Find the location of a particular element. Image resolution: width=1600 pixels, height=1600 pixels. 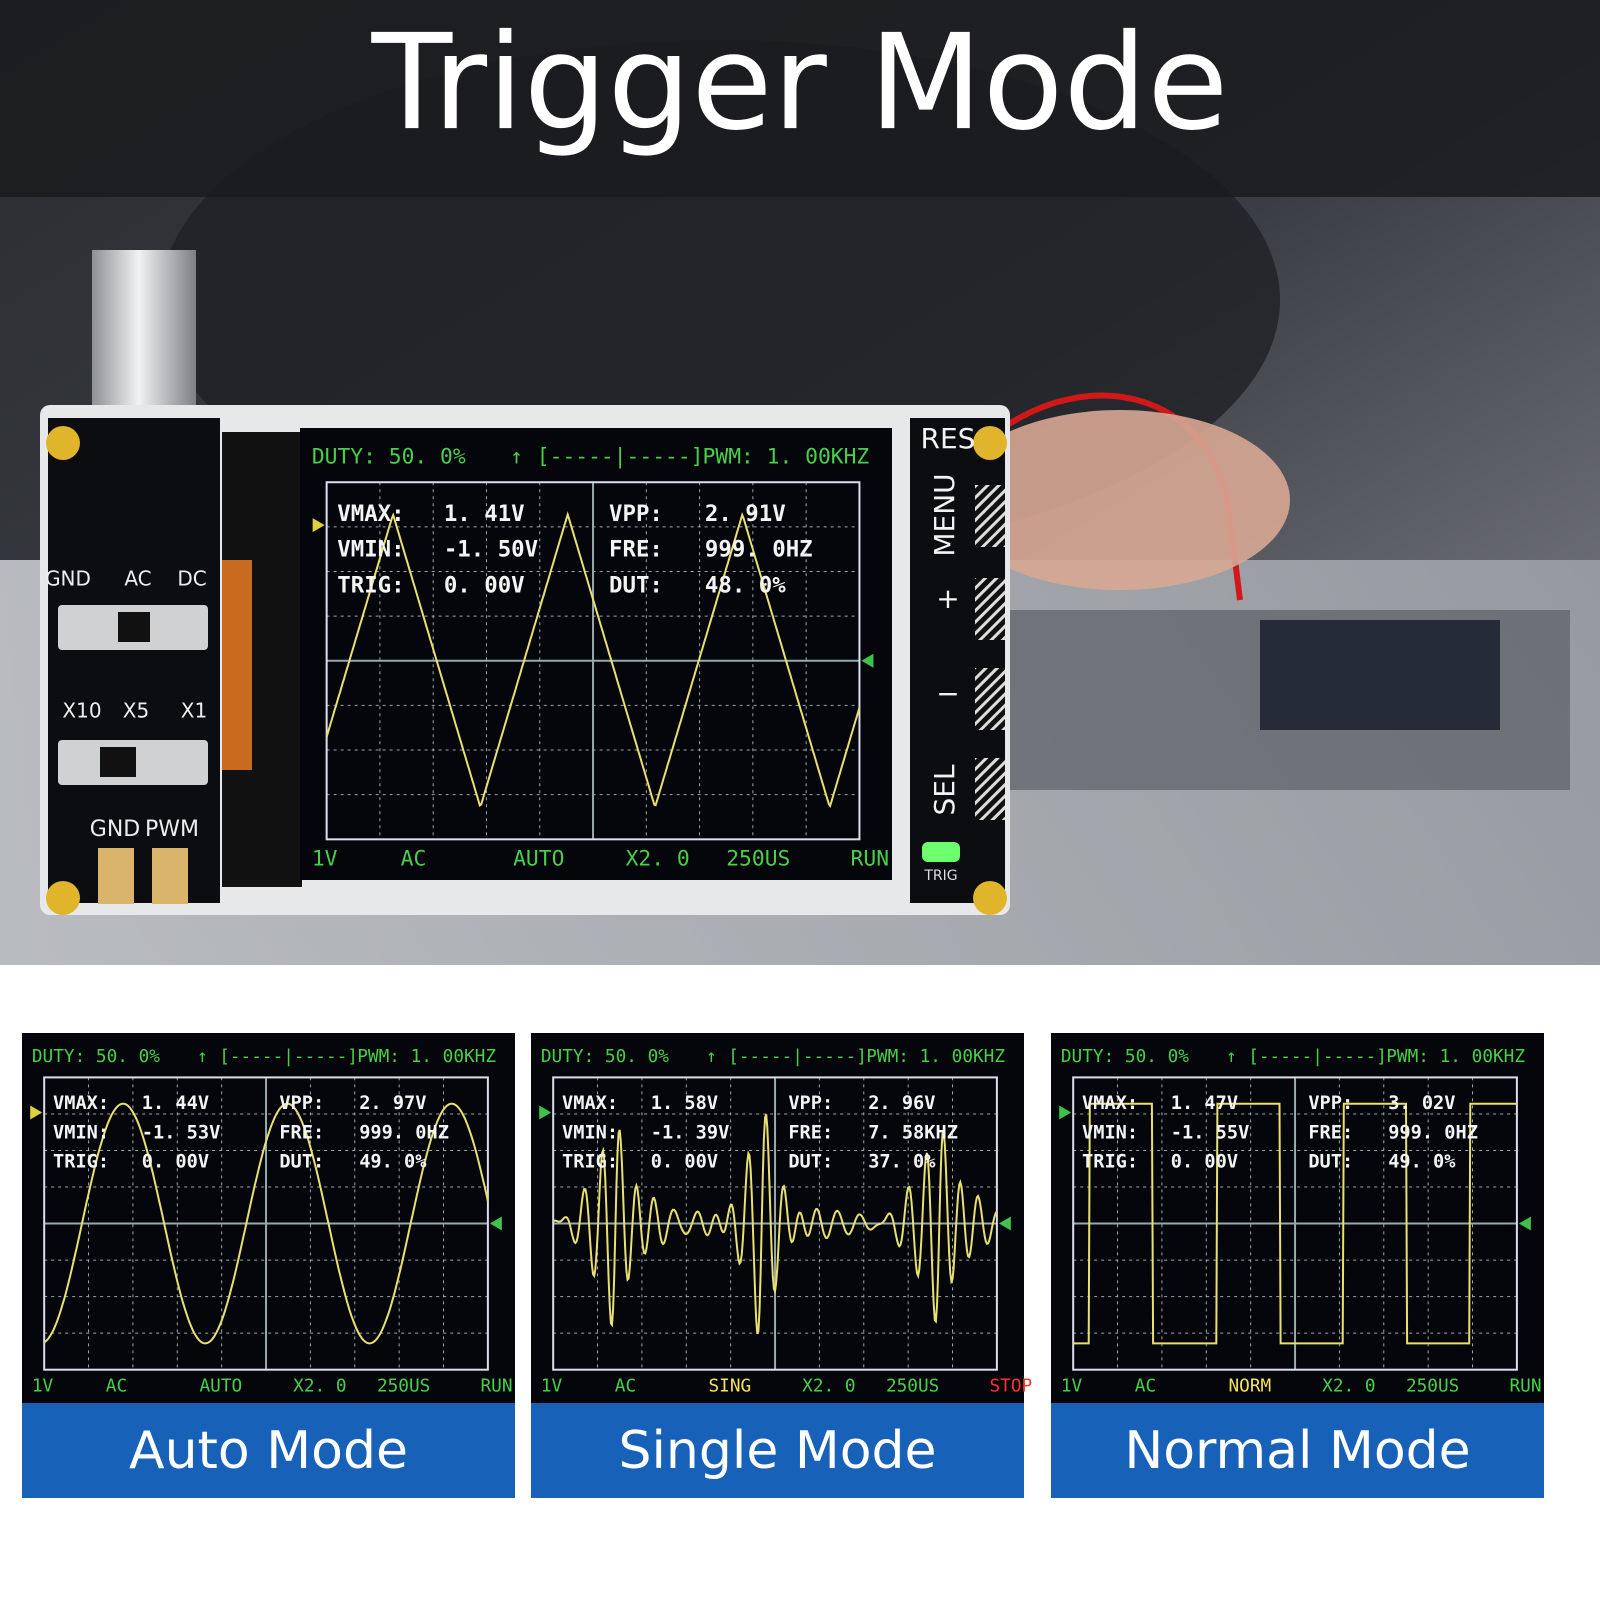

footer-text: NORM is located at coordinates (1249, 1386).